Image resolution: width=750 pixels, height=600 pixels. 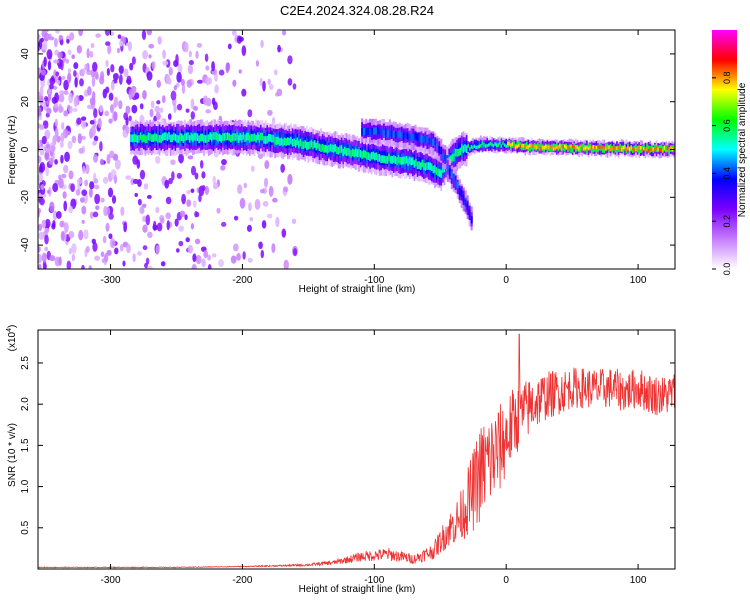 I want to click on colorbar-tick-label: 0.8, so click(x=727, y=78).